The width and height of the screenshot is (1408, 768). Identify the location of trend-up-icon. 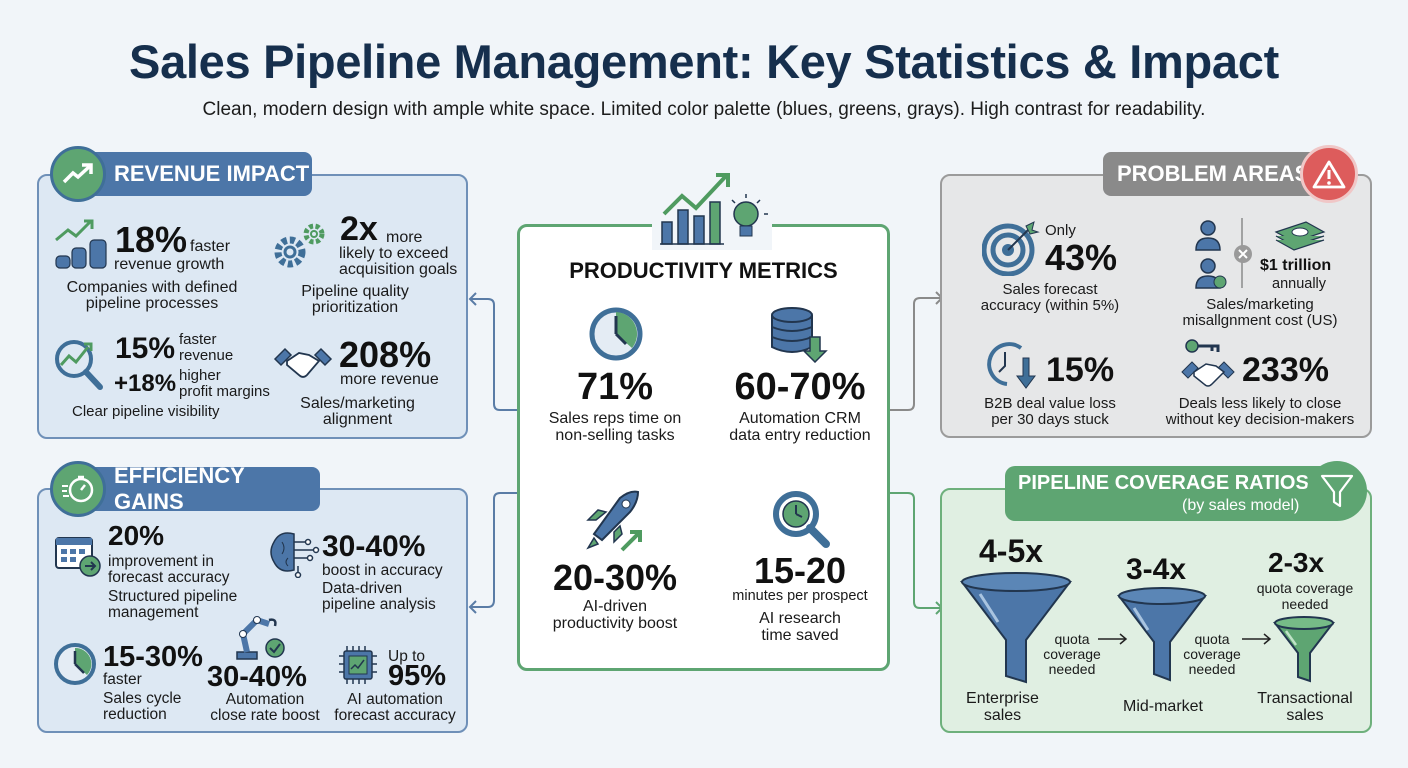
(78, 174).